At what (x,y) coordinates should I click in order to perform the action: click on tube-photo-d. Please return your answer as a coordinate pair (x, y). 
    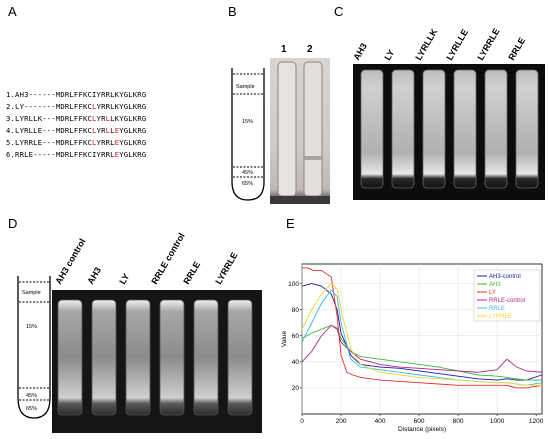
    Looking at the image, I should click on (157, 361).